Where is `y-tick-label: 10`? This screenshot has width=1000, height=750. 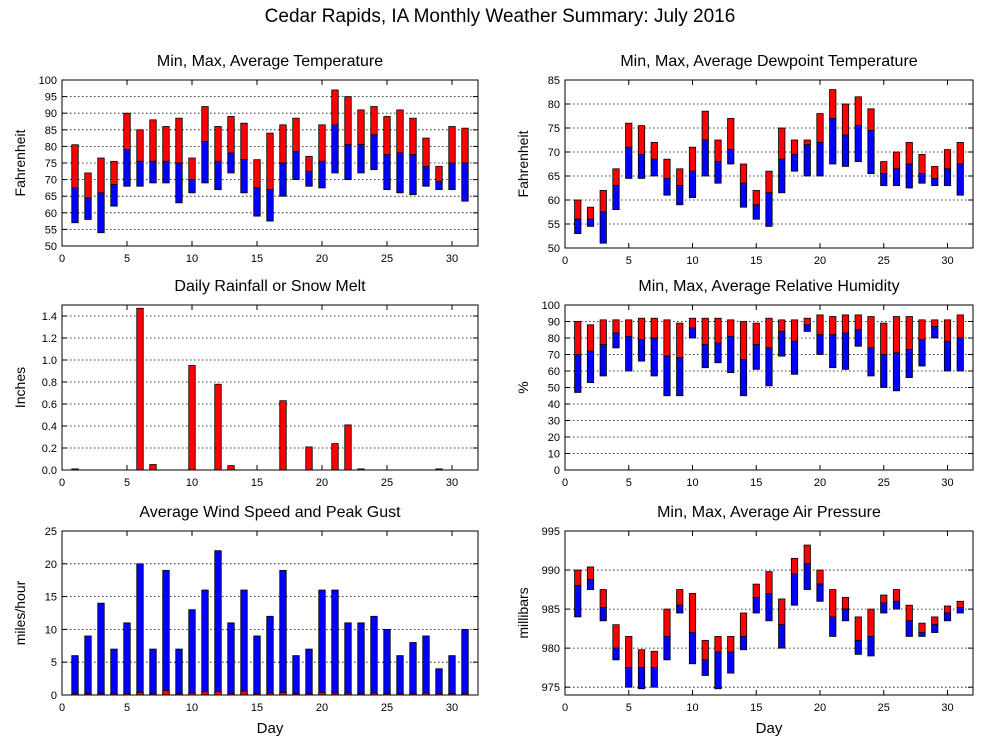
y-tick-label: 10 is located at coordinates (554, 455).